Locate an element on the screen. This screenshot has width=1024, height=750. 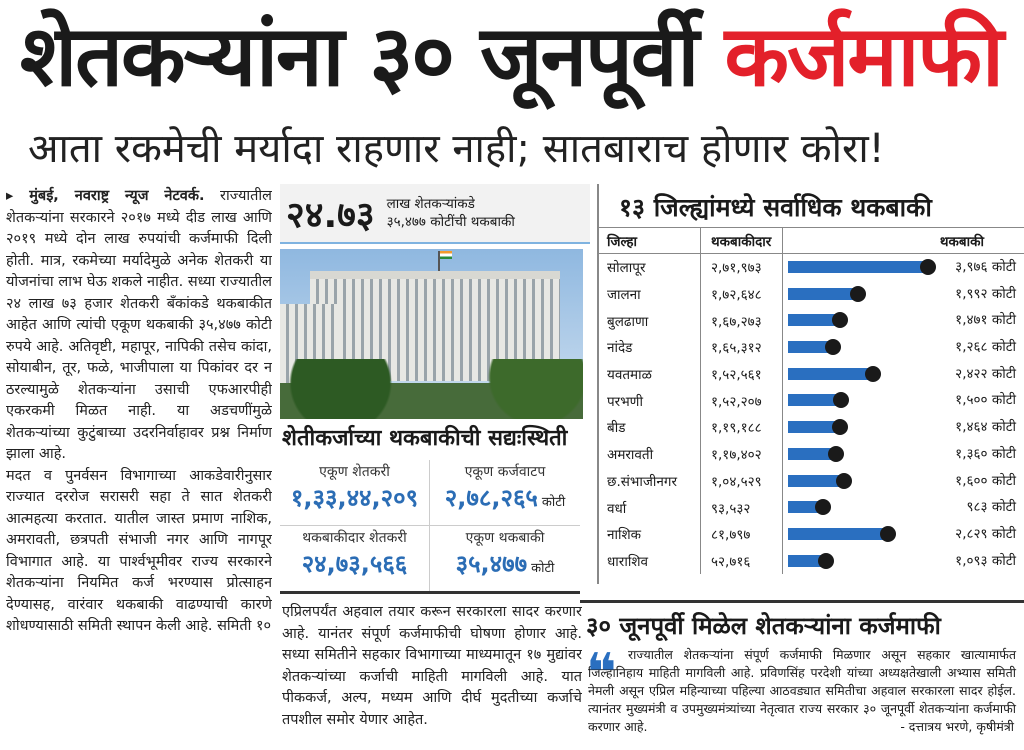
arrears-amount: १,५०० कोटी is located at coordinates (985, 400).